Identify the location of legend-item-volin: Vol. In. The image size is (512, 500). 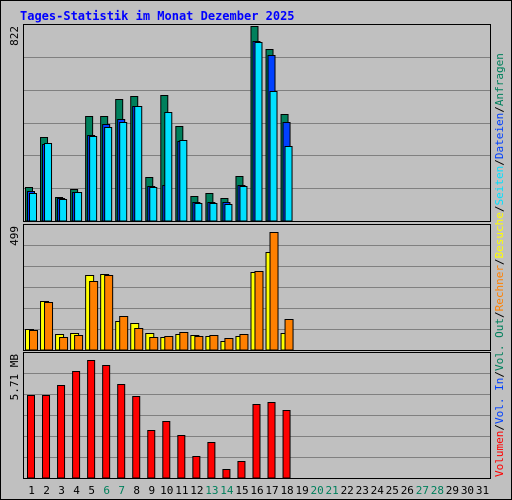
(499, 401).